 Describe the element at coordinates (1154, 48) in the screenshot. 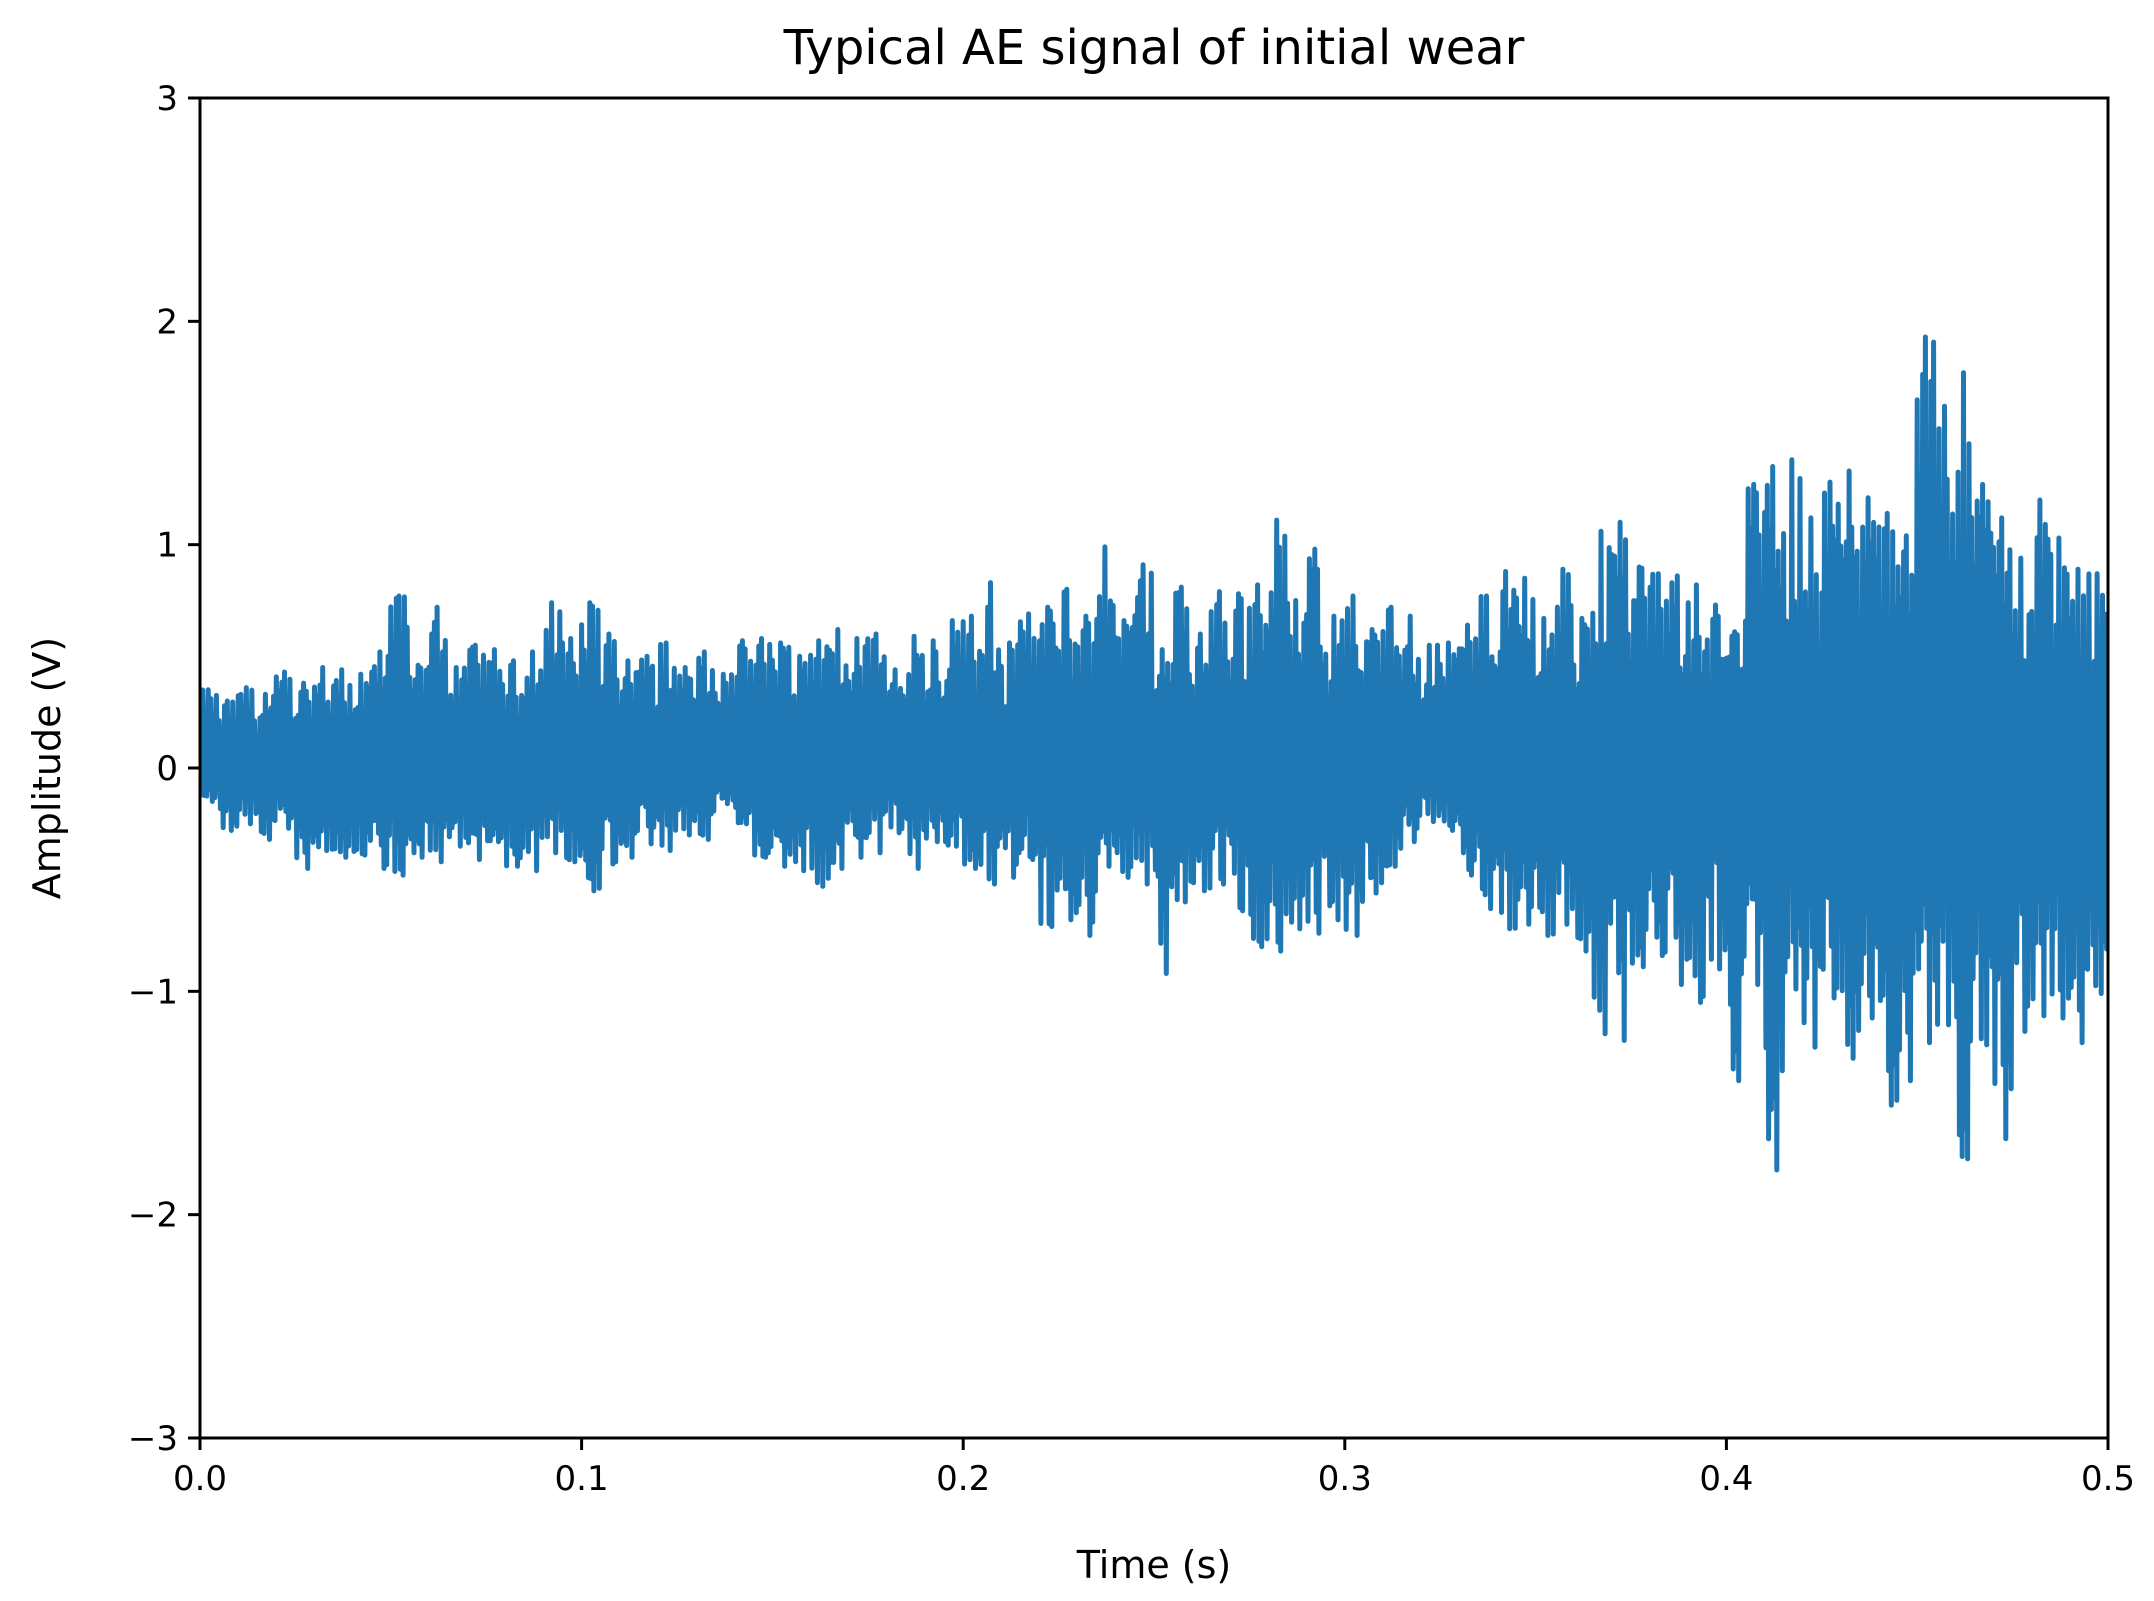

I see `chart-title: Typical AE signal of initial wear` at that location.